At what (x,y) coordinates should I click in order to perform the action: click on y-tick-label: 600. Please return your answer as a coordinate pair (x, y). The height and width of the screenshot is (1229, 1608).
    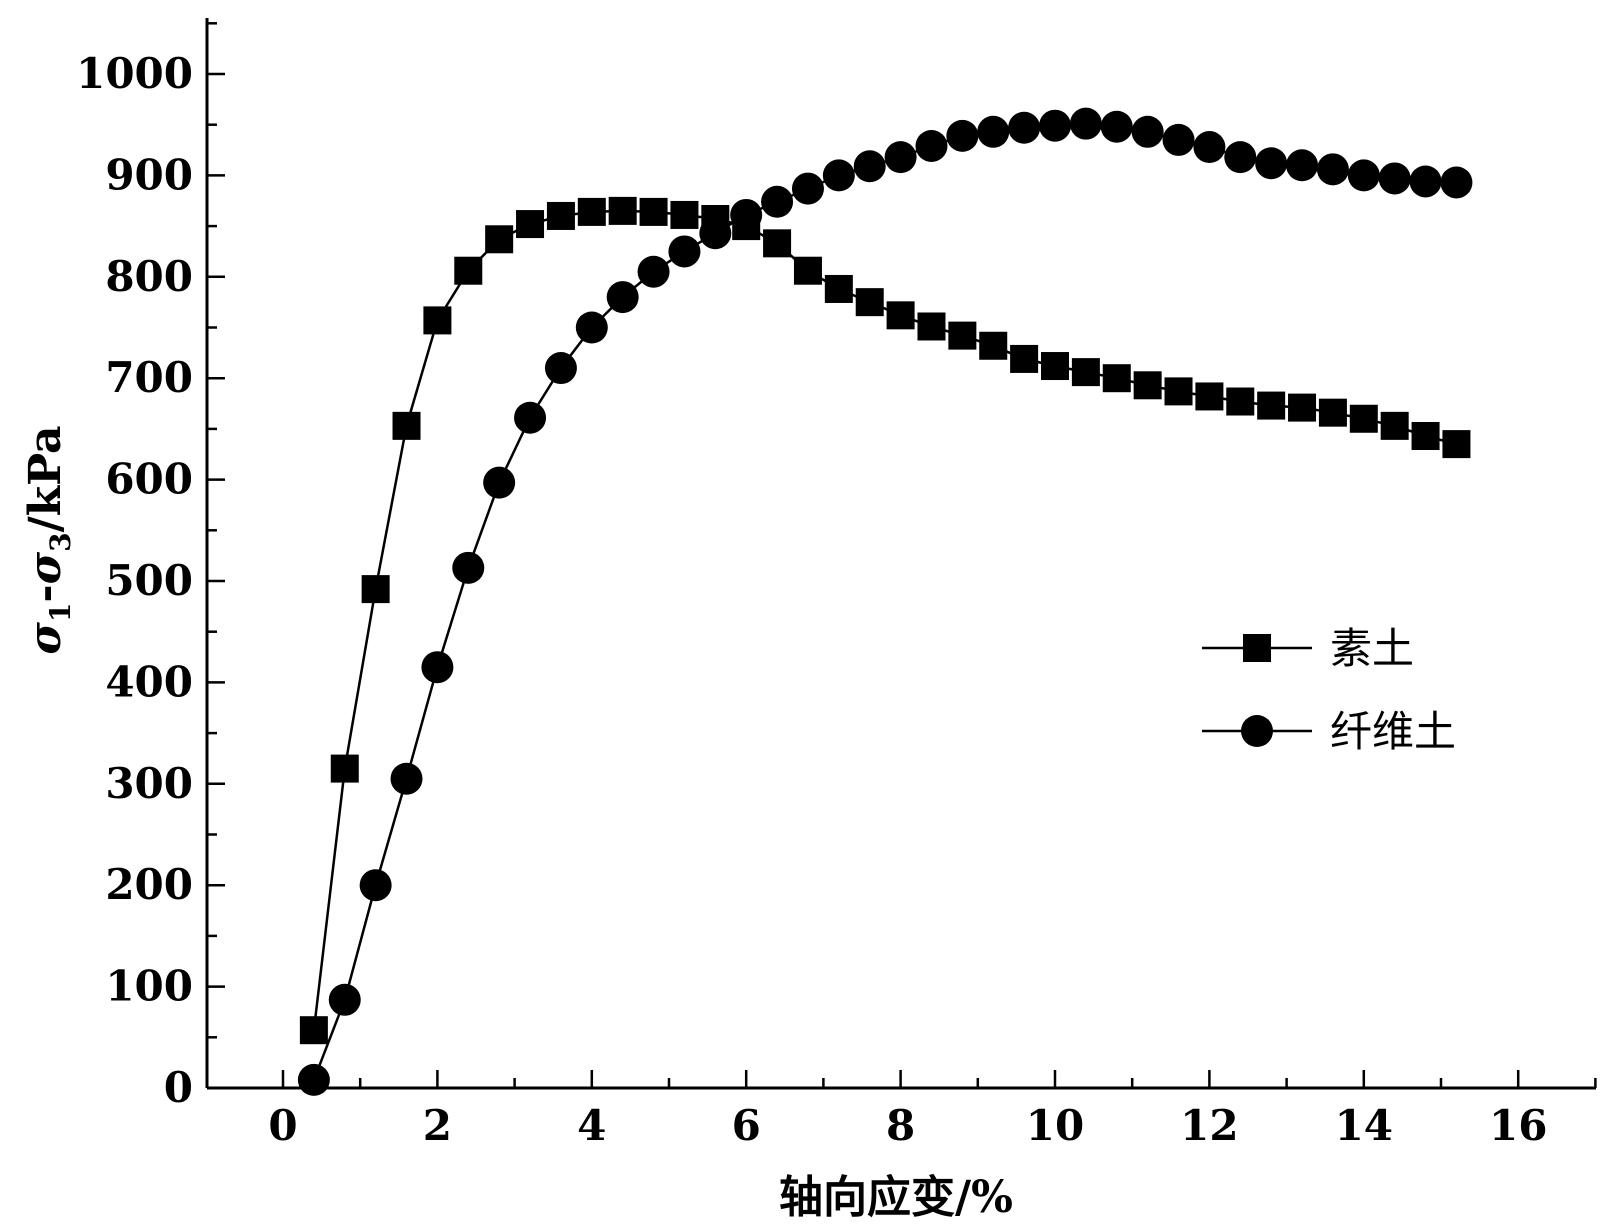
    Looking at the image, I should click on (149, 479).